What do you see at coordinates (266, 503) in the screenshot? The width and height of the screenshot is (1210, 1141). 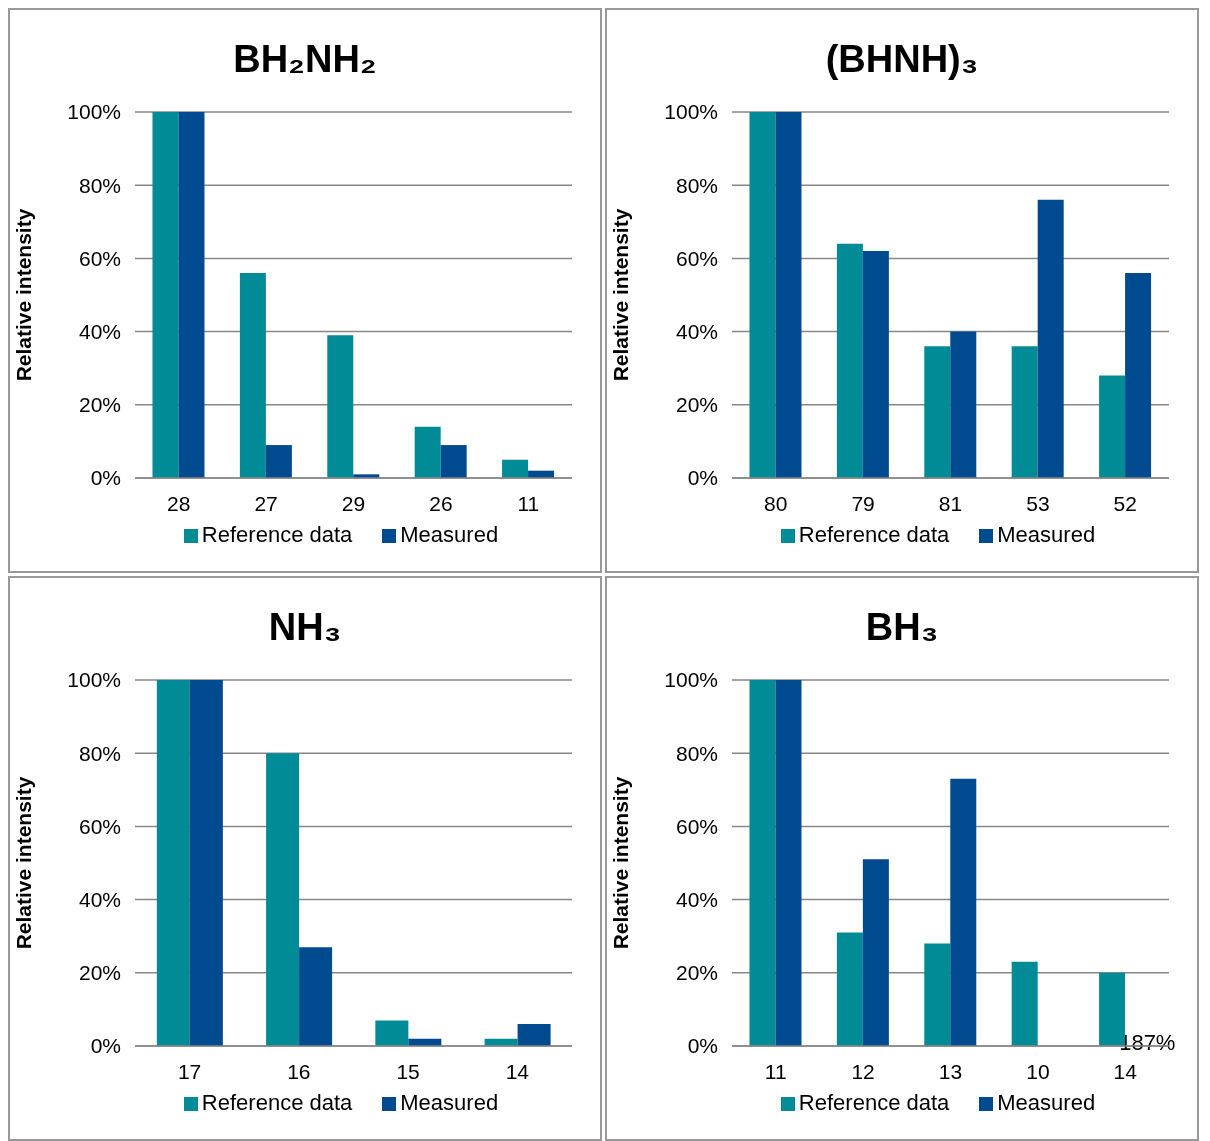 I see `x-tick-label: 27` at bounding box center [266, 503].